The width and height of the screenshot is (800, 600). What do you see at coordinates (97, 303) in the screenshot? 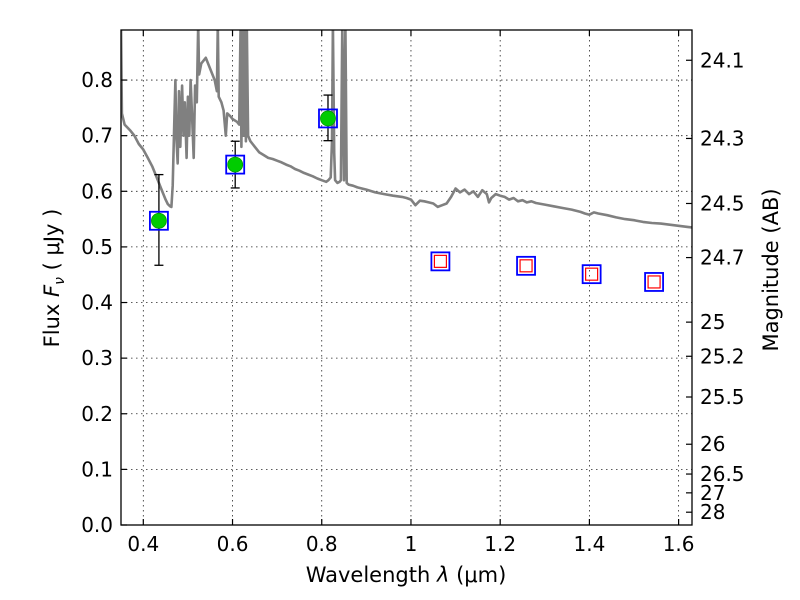
I see `y-tick-label: 0.4` at bounding box center [97, 303].